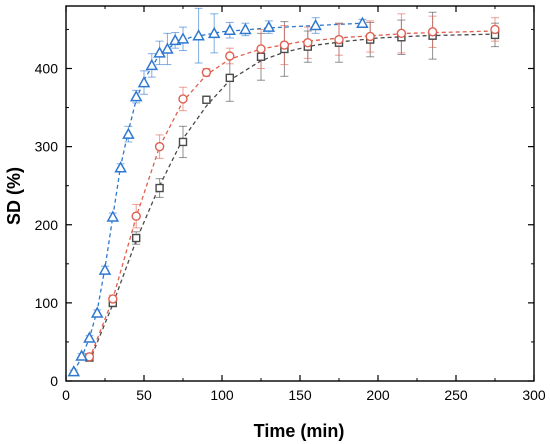 This screenshot has height=444, width=550. I want to click on x-tick-label: 100, so click(222, 395).